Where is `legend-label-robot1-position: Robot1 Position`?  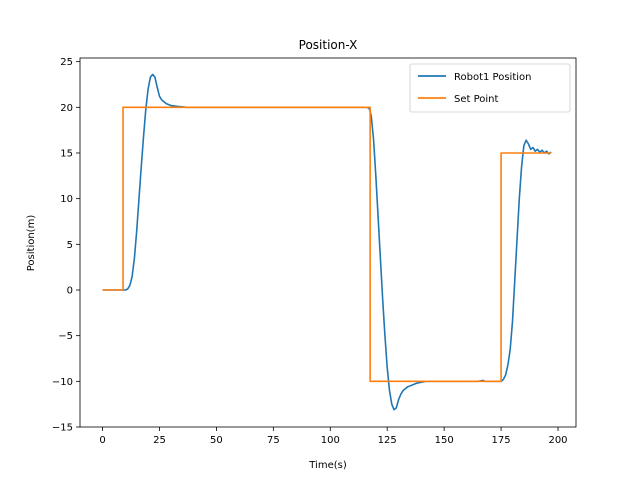
legend-label-robot1-position: Robot1 Position is located at coordinates (492, 77).